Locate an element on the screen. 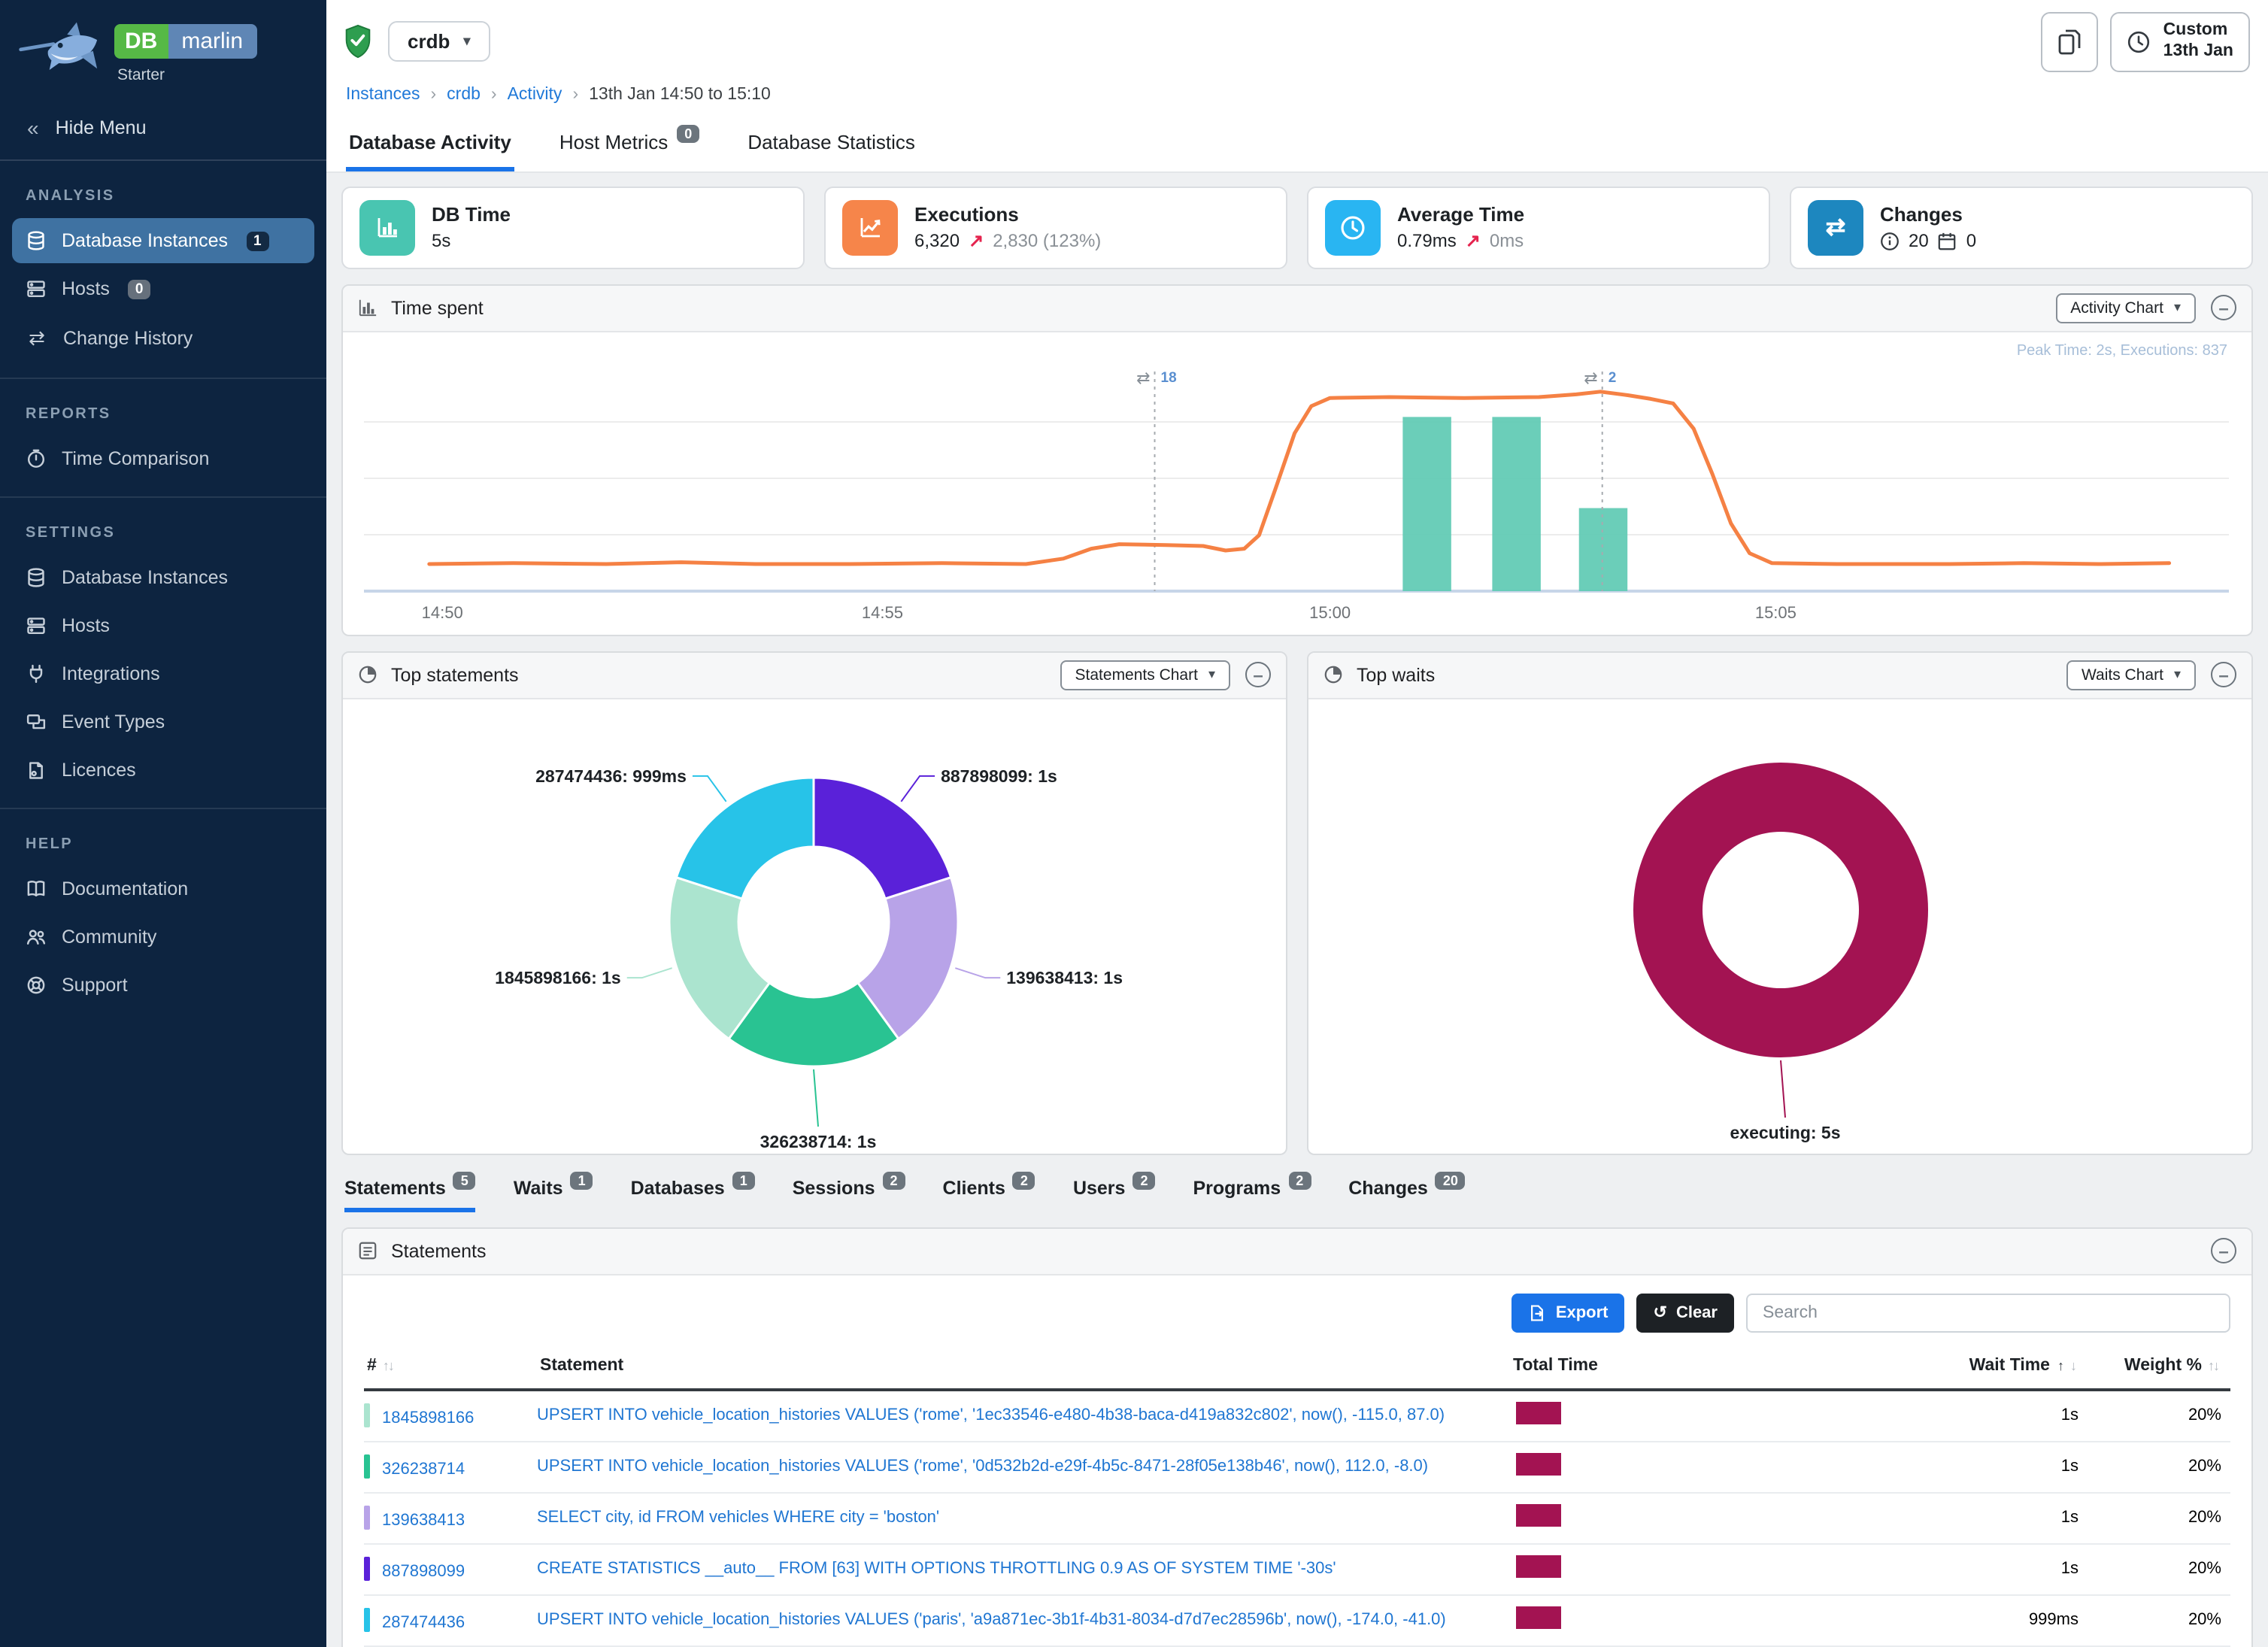 This screenshot has width=2268, height=1647. breadcrumb-current-range: 13th Jan 14:50 to 15:10 is located at coordinates (680, 94).